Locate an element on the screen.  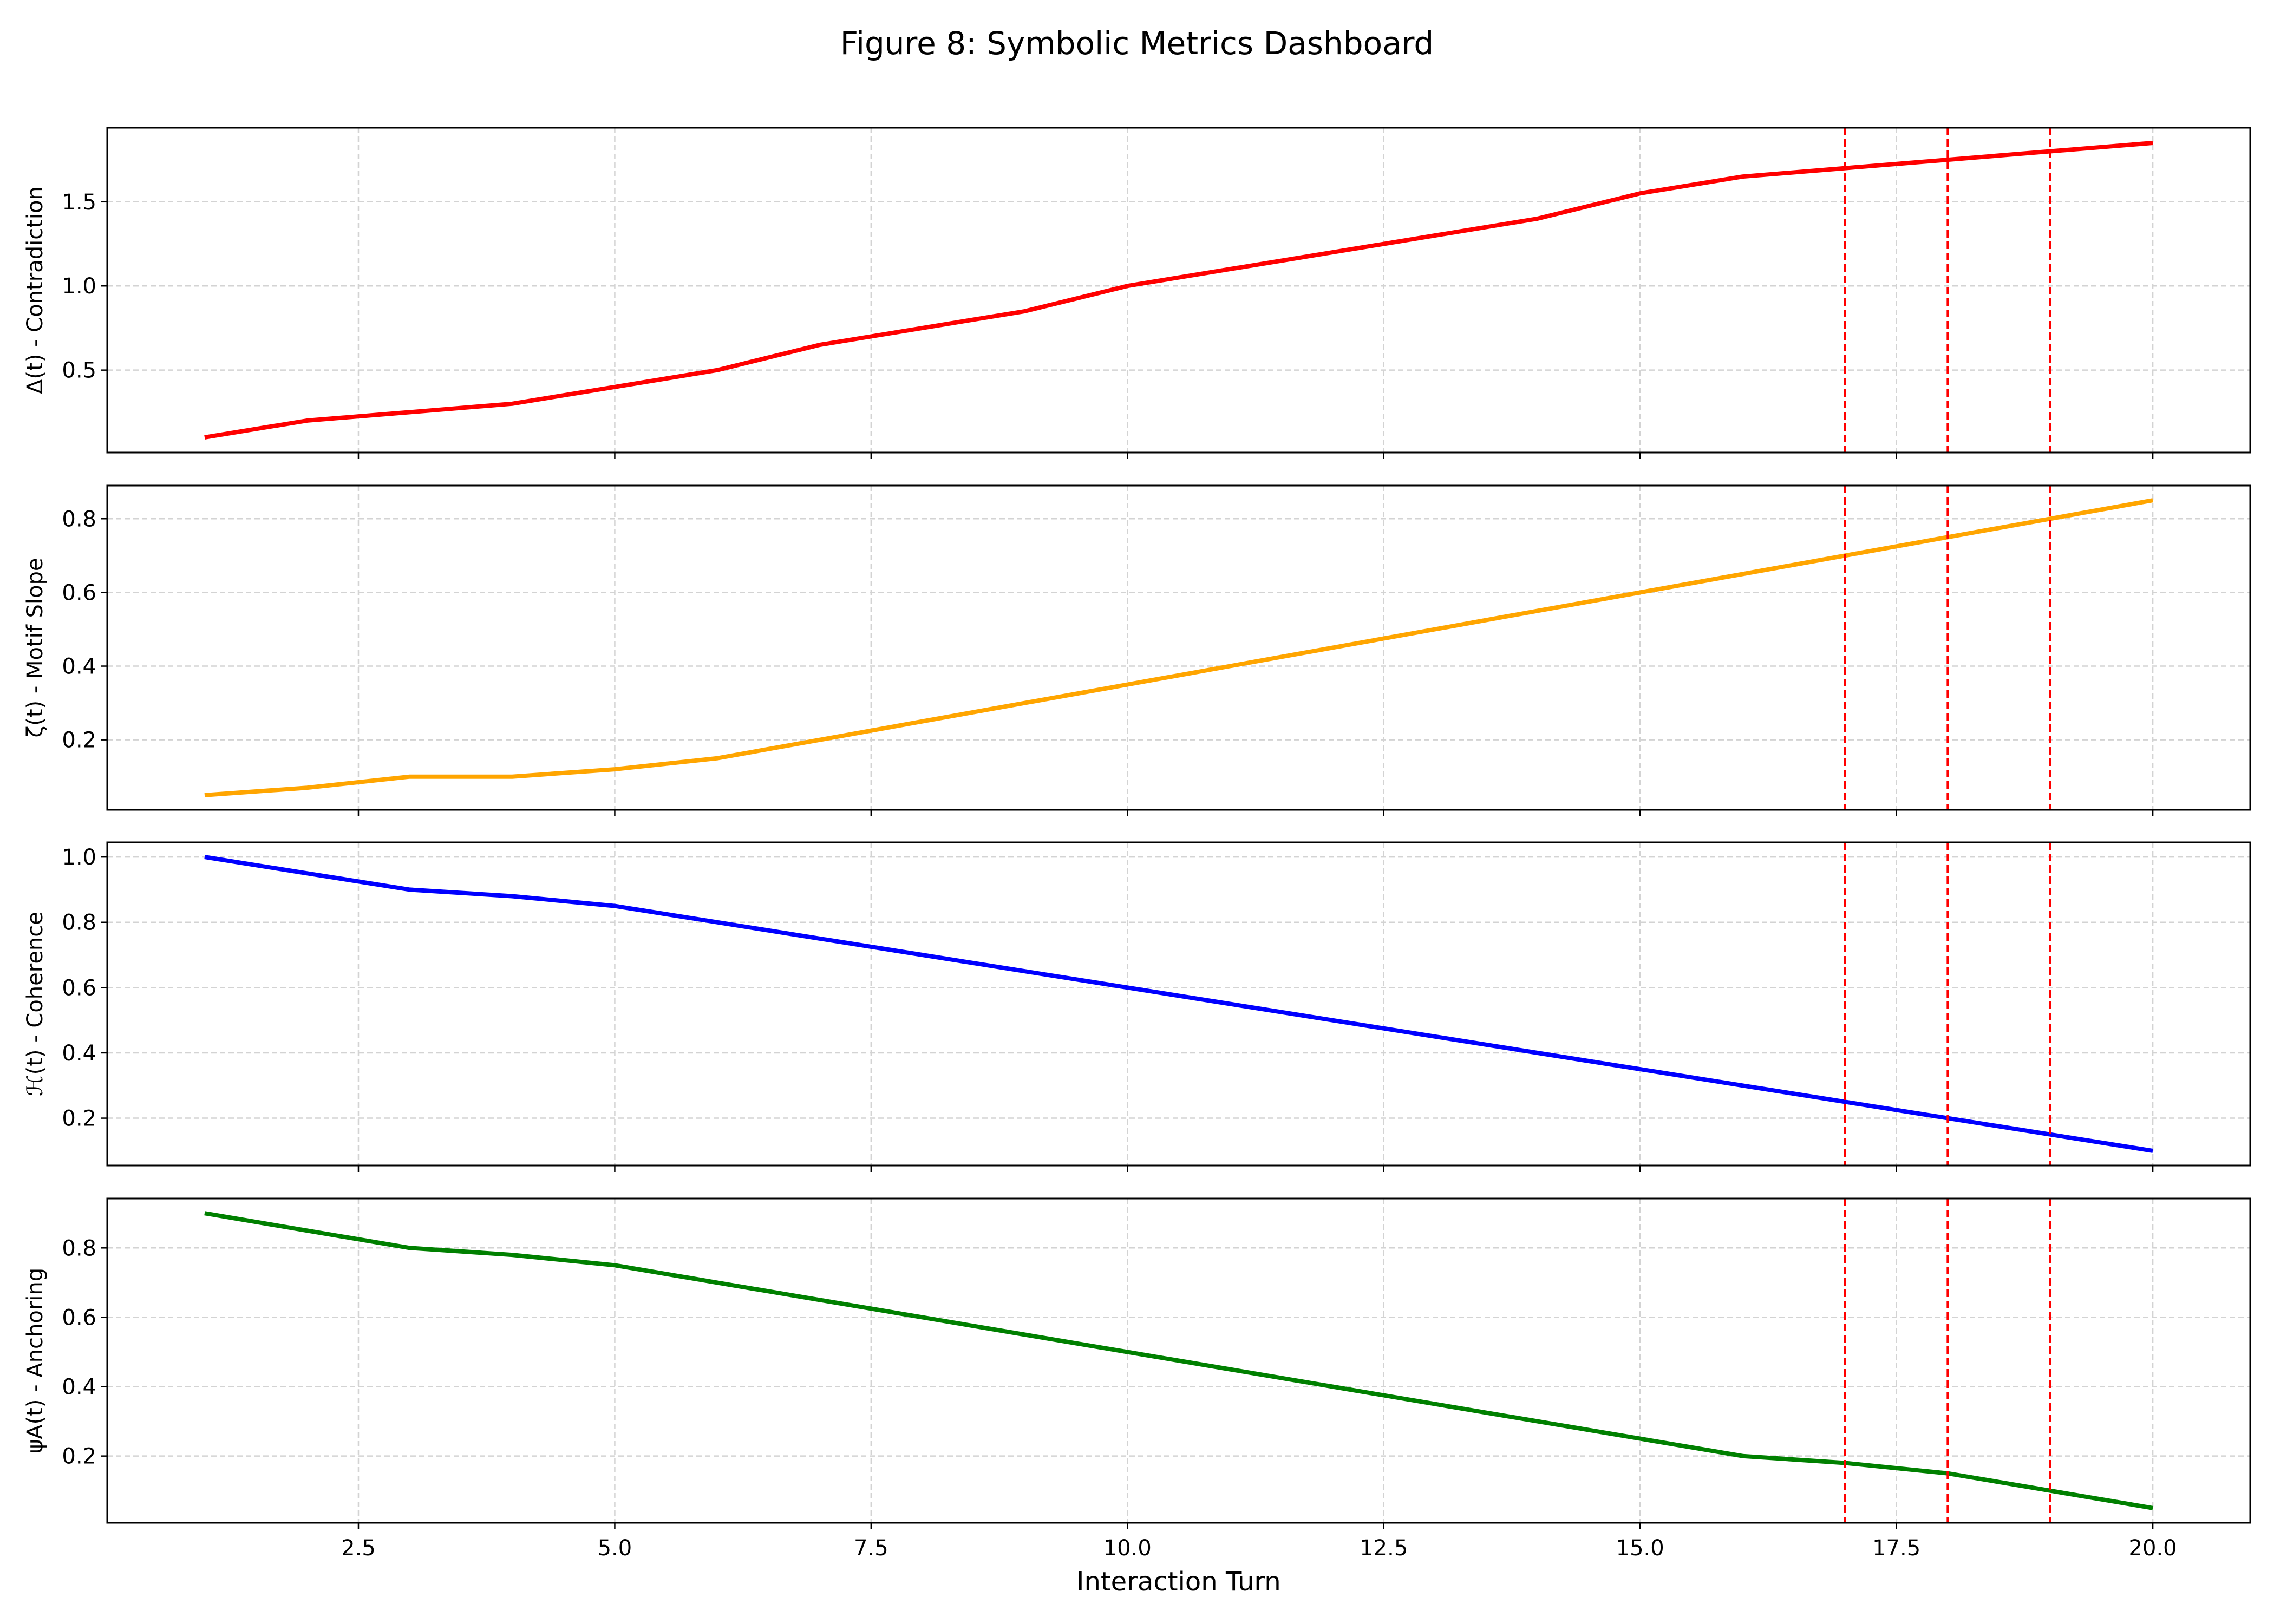
y-axis-label: ζ(t) - Motif Slope is located at coordinates (36, 648).